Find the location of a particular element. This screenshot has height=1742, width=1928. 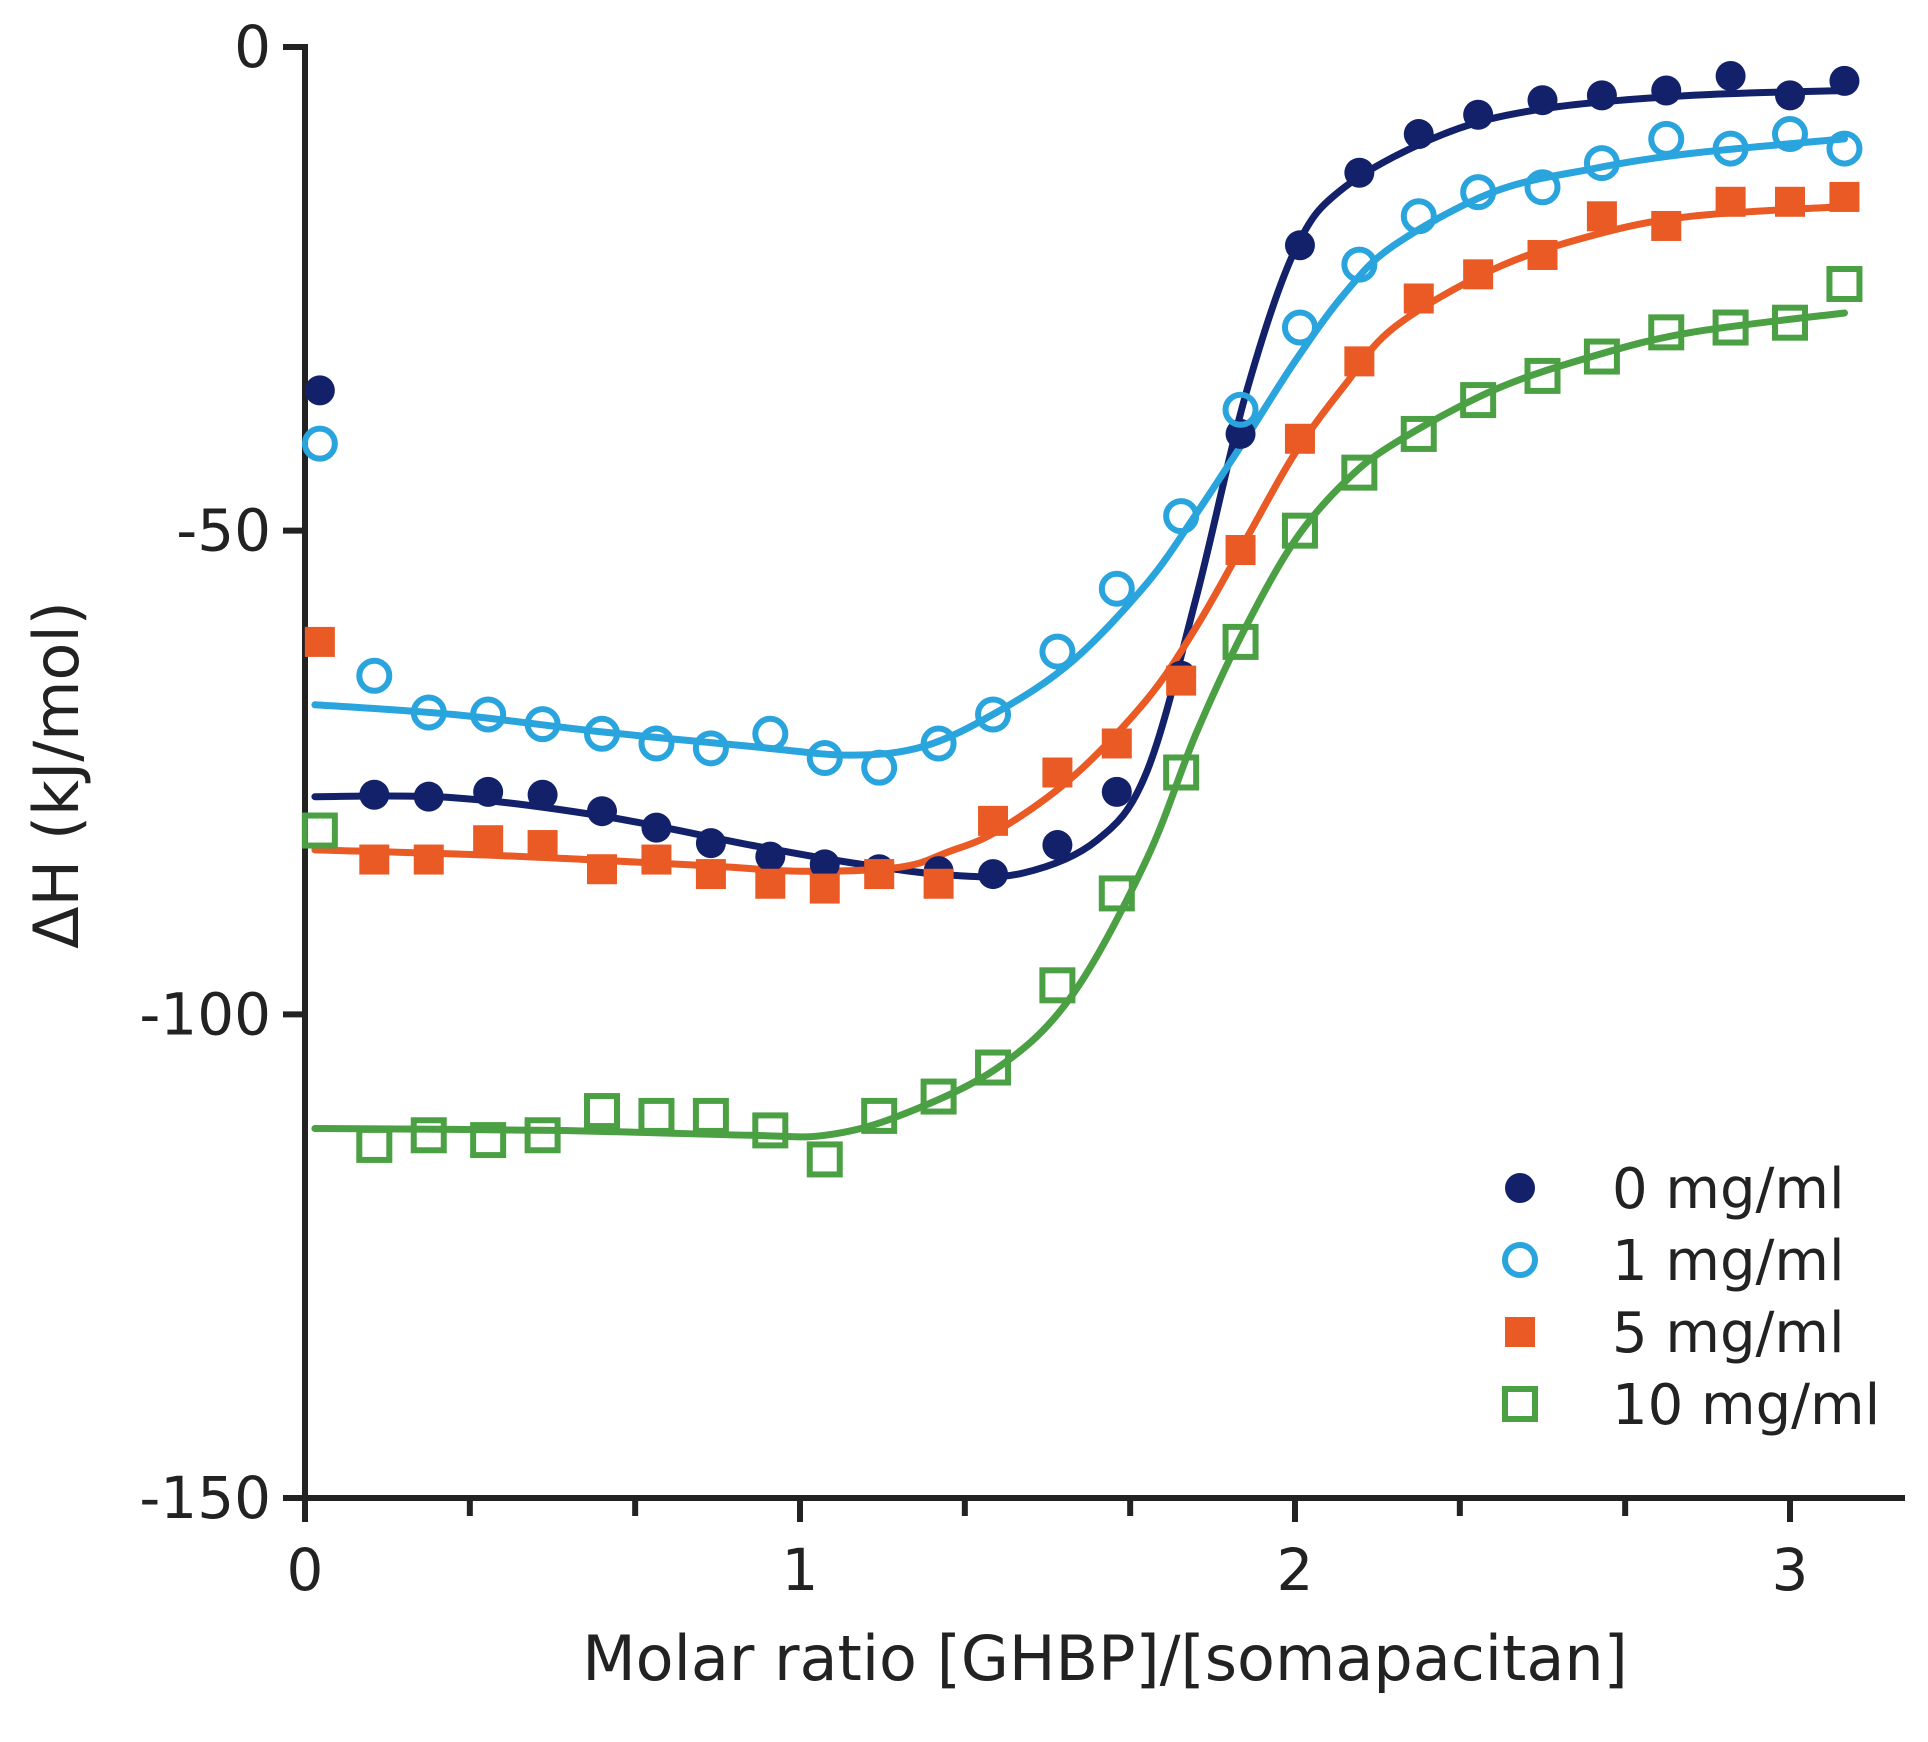

y-tick-label: -150 is located at coordinates (205, 1498).